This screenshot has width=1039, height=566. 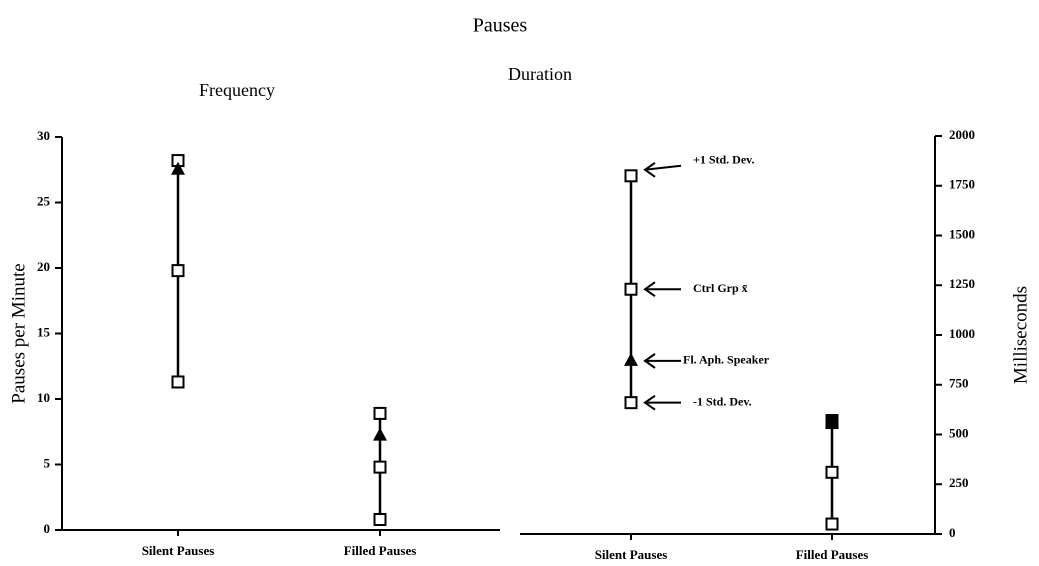 I want to click on panel-title: Frequency, so click(x=237, y=90).